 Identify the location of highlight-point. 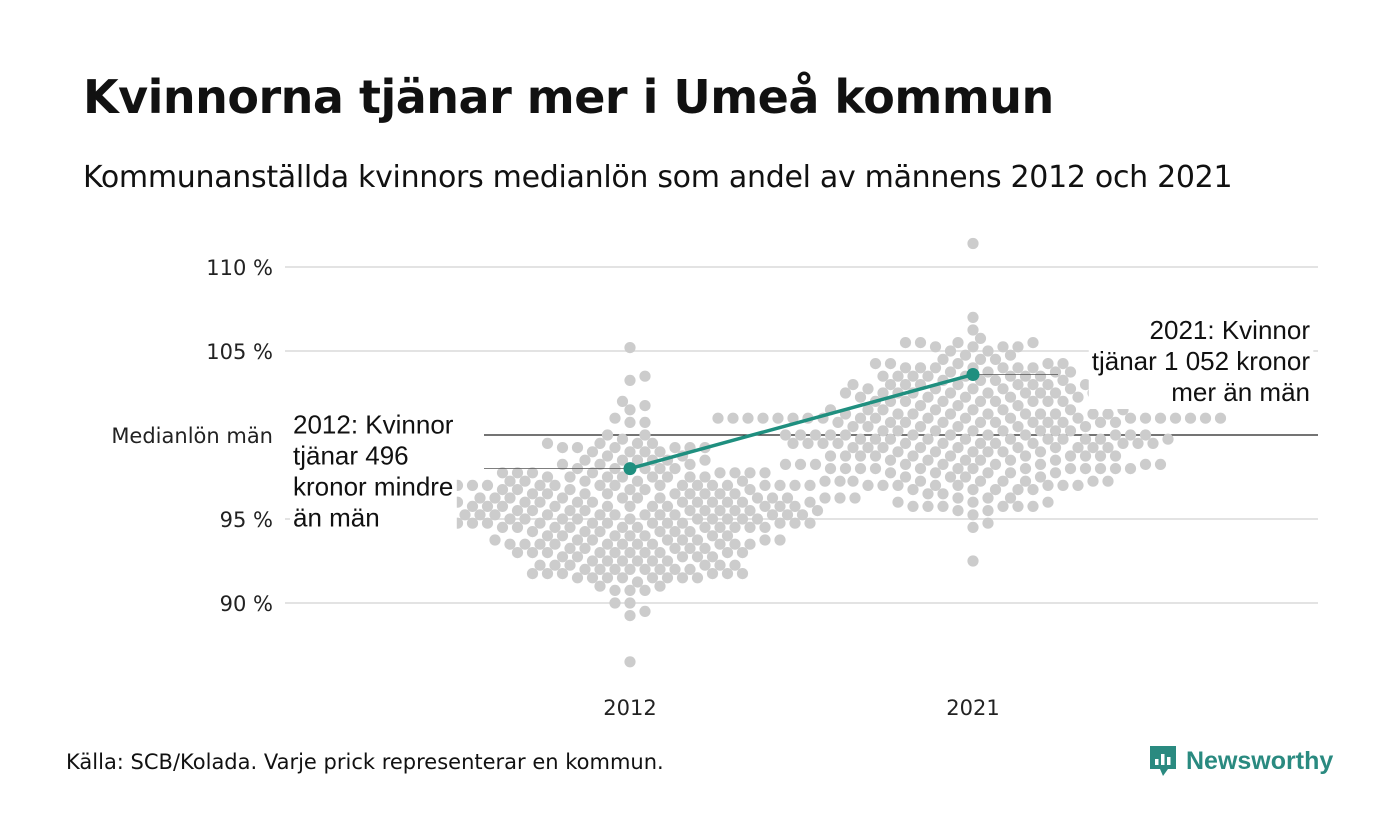
(630, 469).